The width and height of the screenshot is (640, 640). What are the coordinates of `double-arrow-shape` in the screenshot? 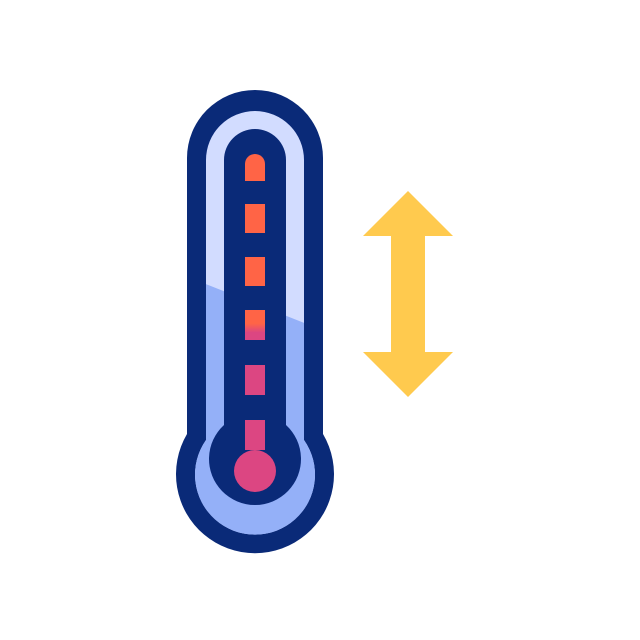 It's located at (408, 294).